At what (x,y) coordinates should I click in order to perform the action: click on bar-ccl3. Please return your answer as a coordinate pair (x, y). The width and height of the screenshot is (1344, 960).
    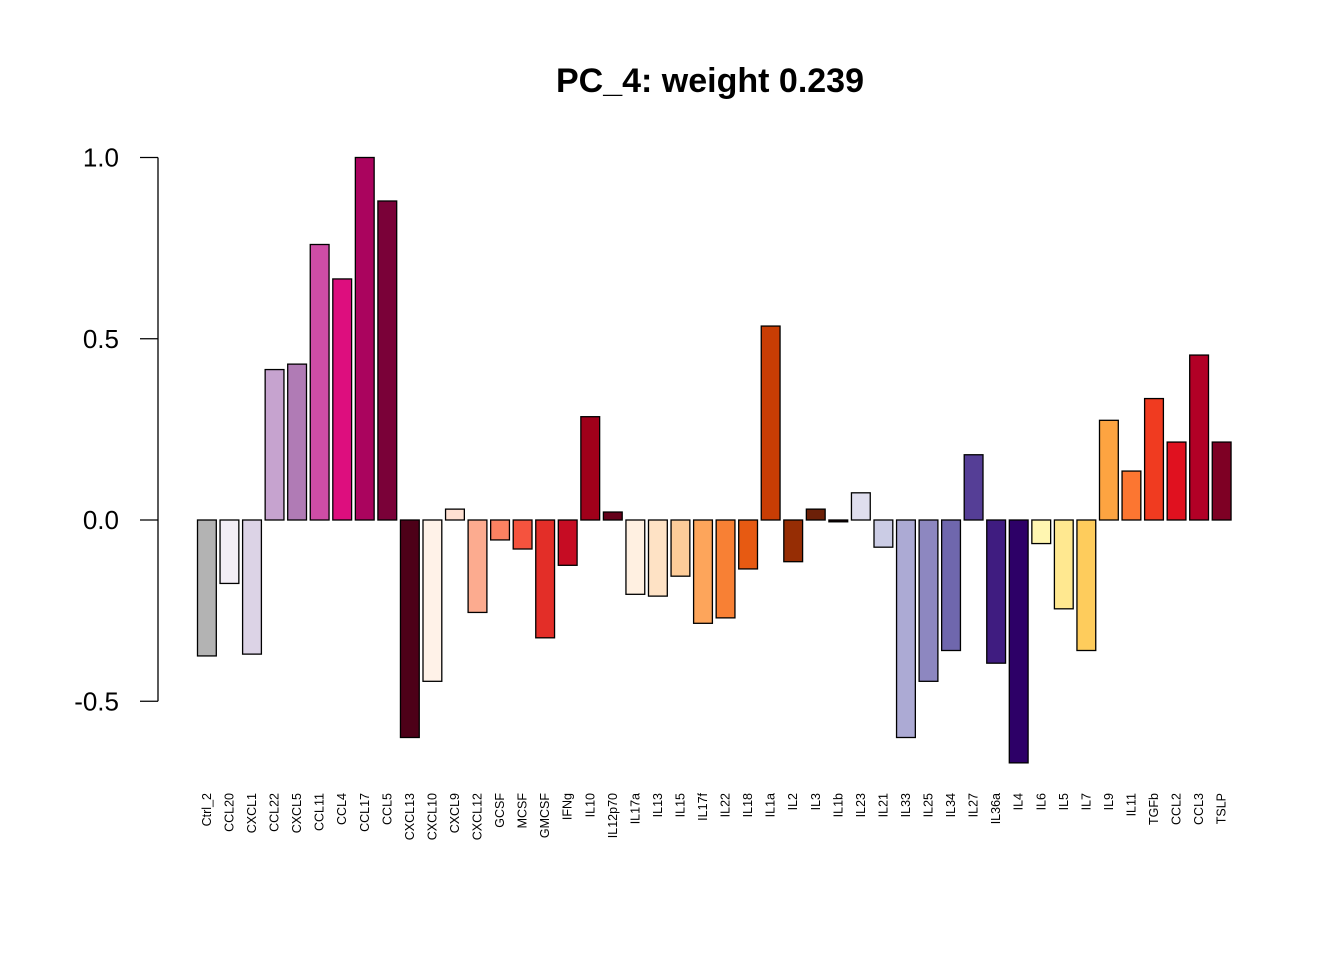
    Looking at the image, I should click on (1199, 437).